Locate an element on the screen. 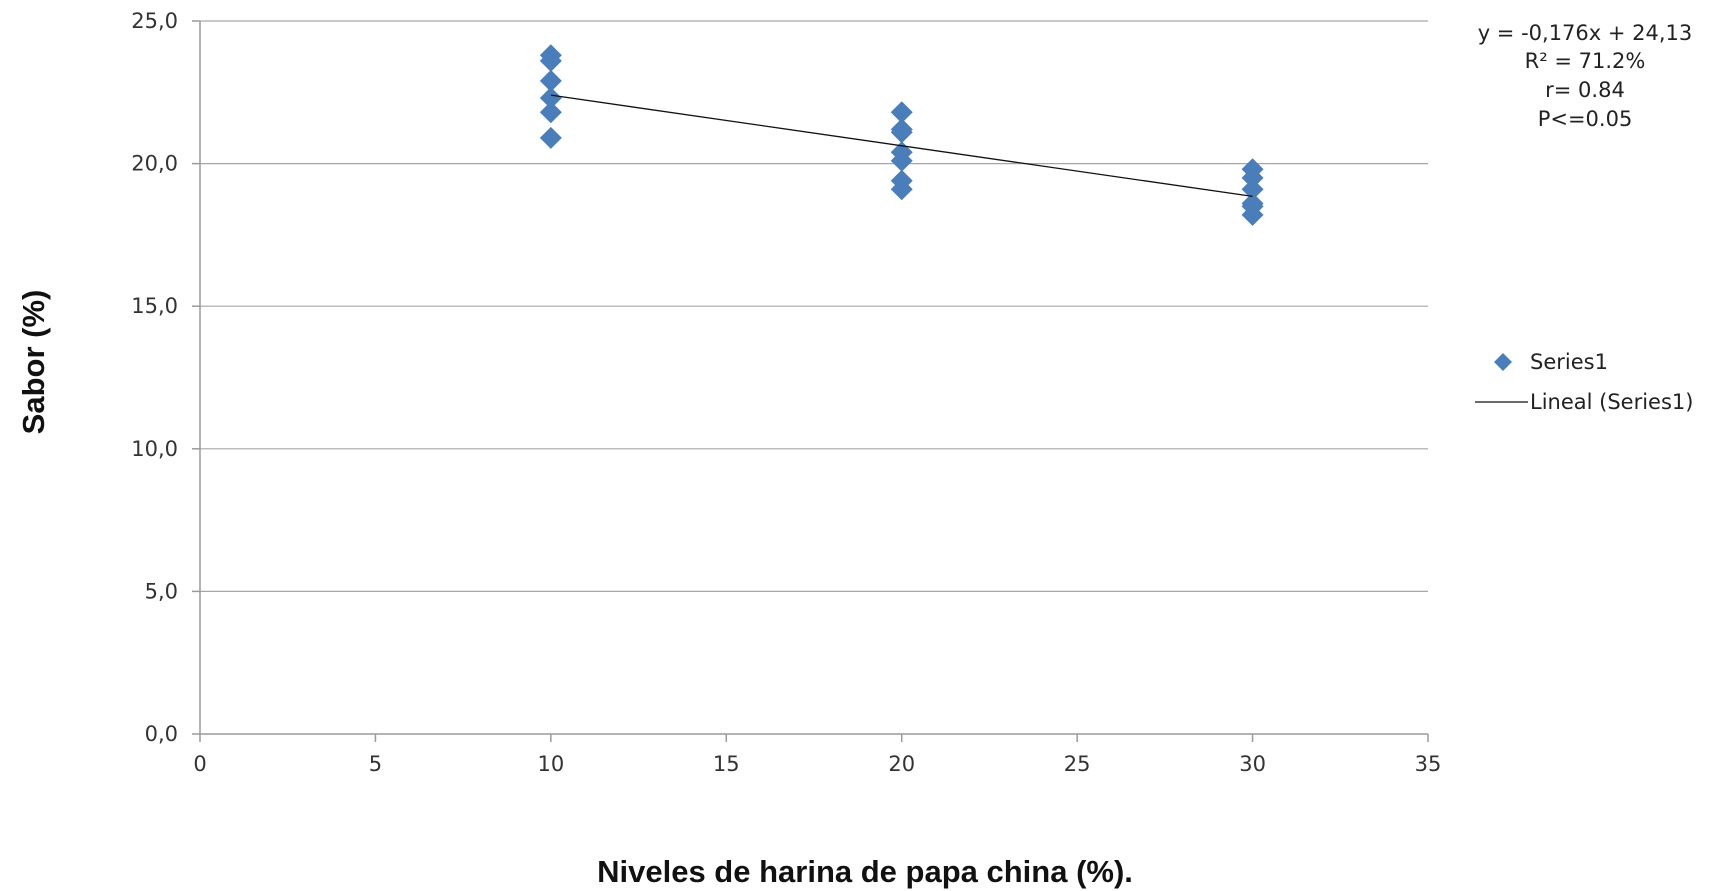  trendline is located at coordinates (901, 146).